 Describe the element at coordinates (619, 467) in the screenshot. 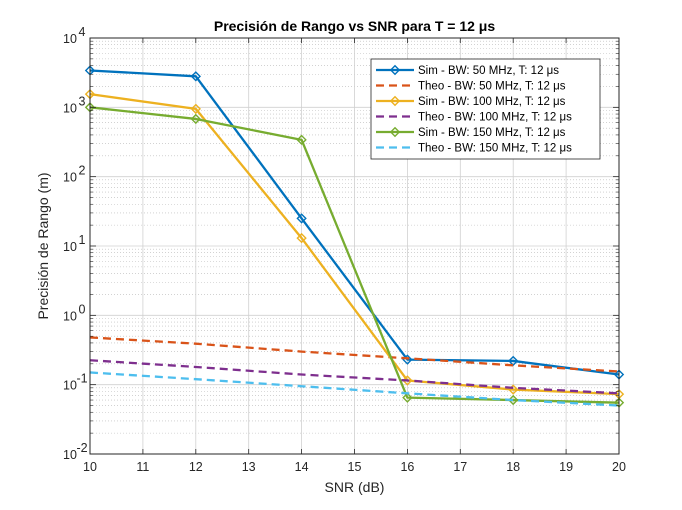

I see `x-tick-label: 20` at that location.